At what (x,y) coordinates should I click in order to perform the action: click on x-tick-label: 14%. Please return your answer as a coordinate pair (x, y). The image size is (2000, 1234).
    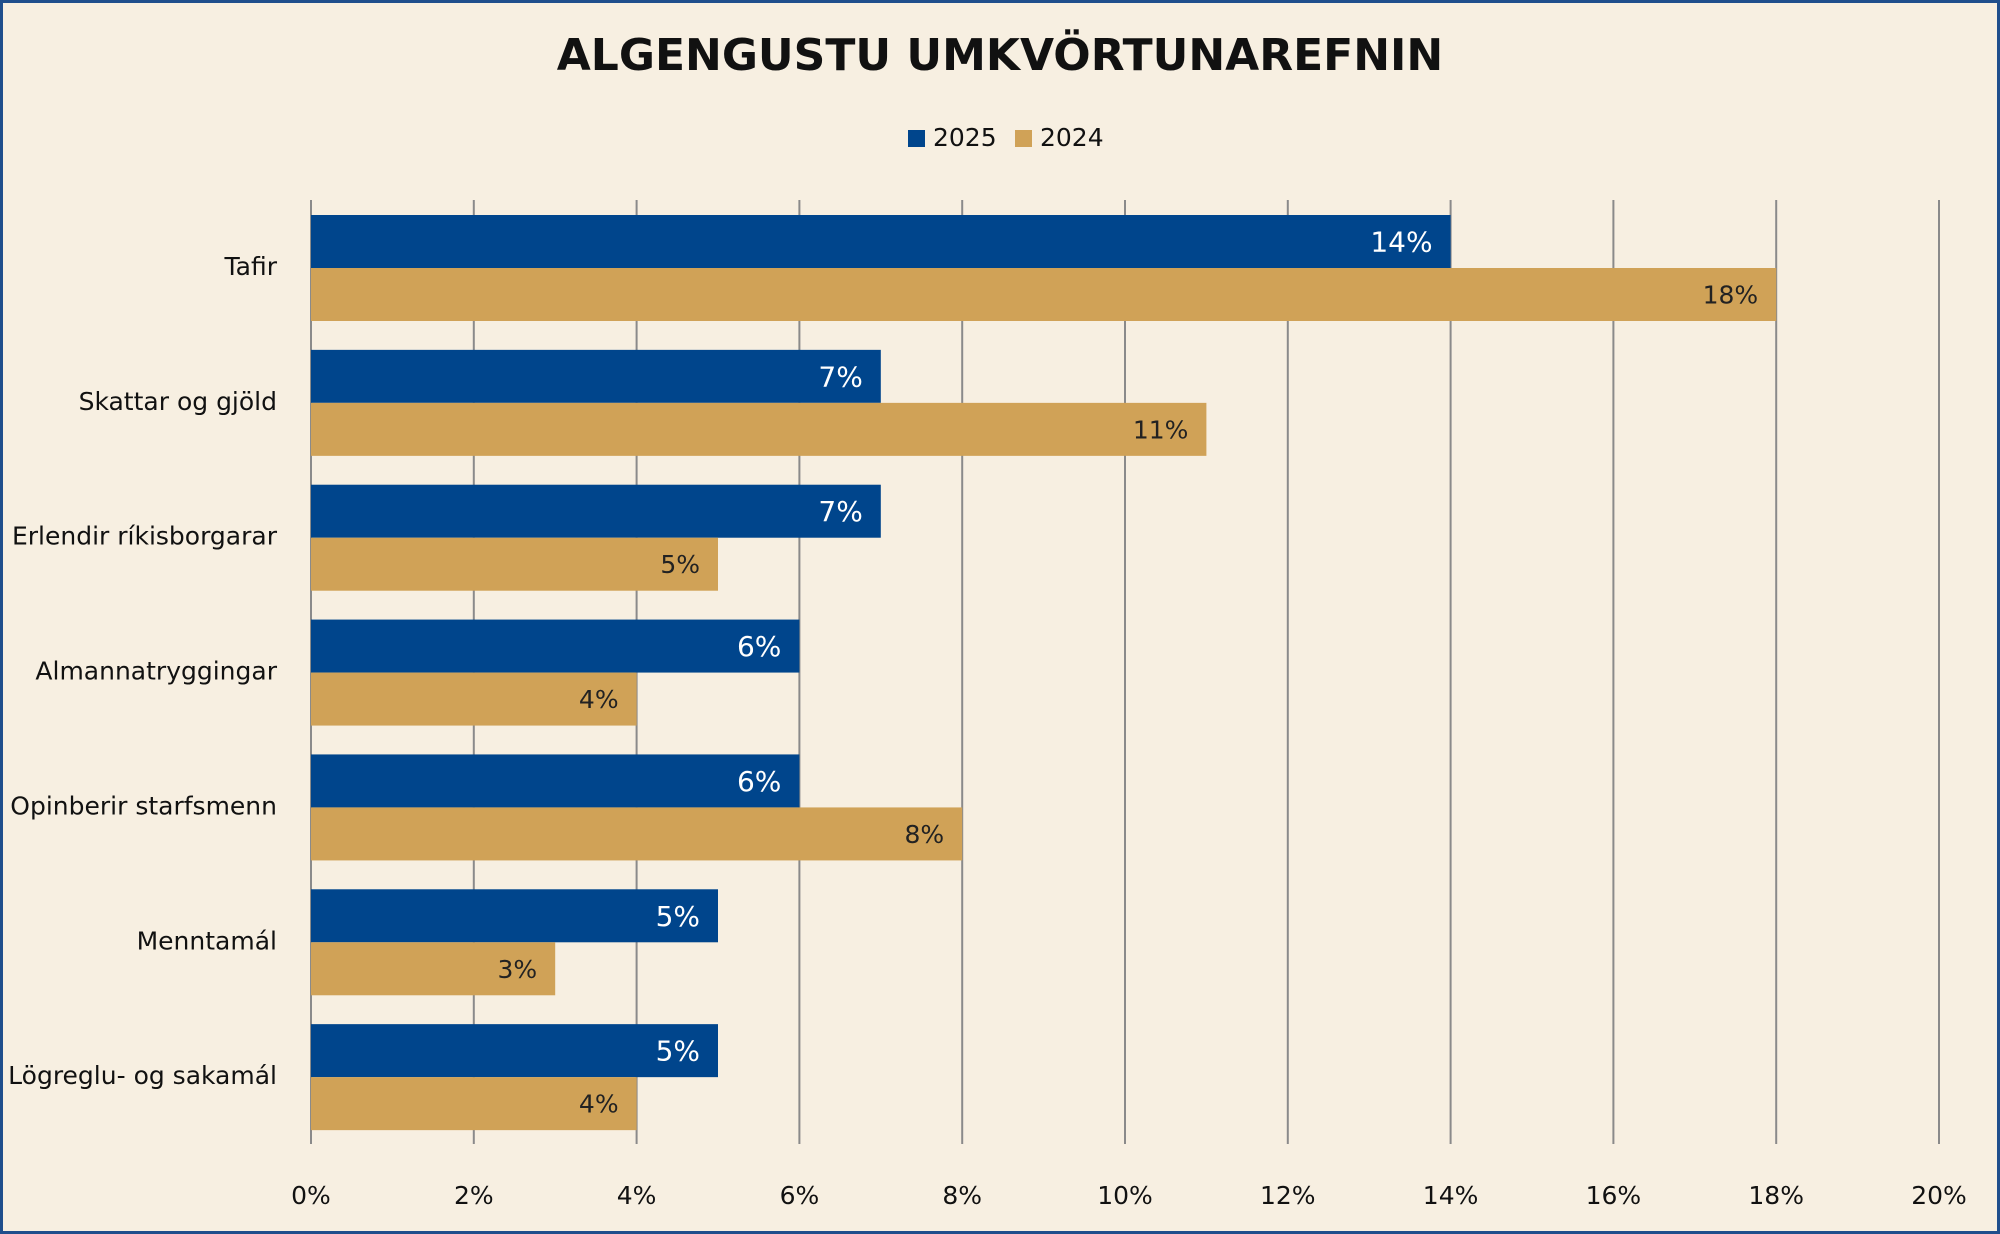
    Looking at the image, I should click on (1451, 1195).